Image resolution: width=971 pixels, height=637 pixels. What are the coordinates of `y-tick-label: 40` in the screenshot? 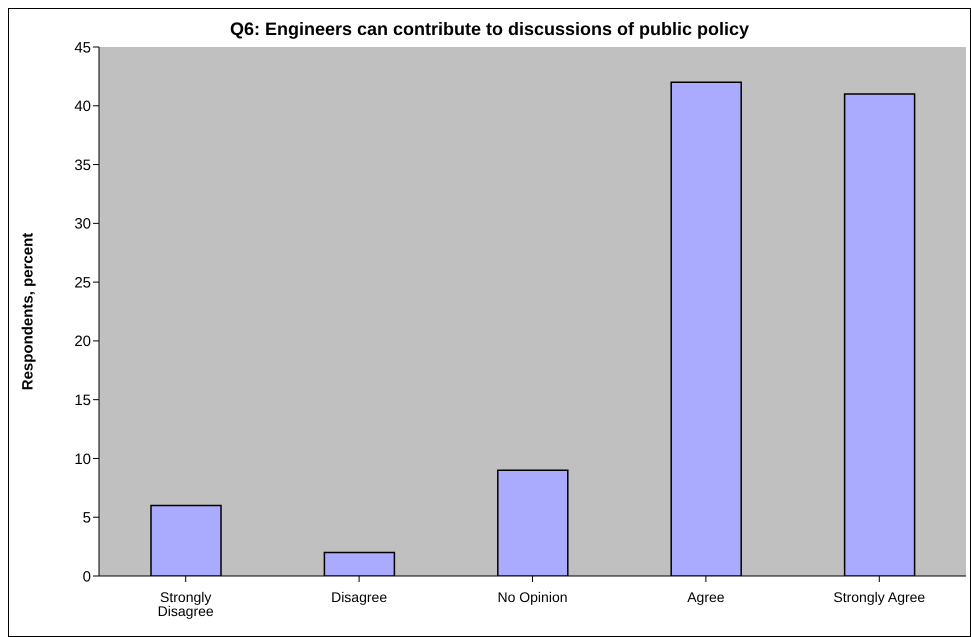 It's located at (82, 107).